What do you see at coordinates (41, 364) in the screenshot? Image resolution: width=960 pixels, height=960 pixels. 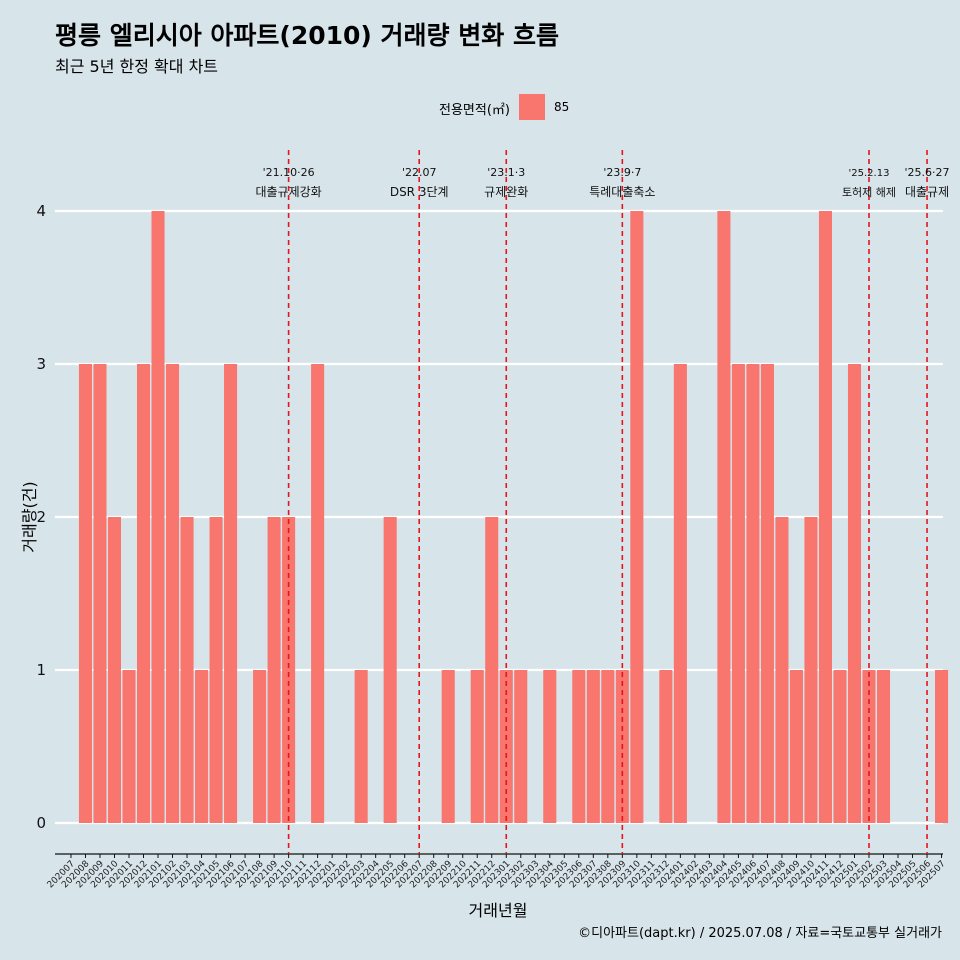 I see `y-tick-label-3: 3` at bounding box center [41, 364].